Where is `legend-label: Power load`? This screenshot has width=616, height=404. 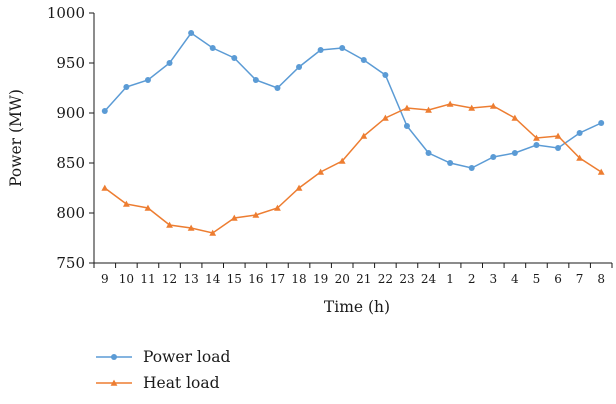 legend-label: Power load is located at coordinates (186, 357).